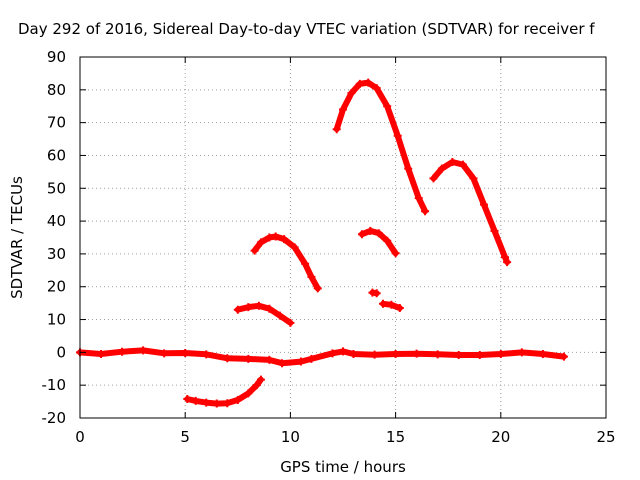  I want to click on y-tick-label: 90, so click(56, 57).